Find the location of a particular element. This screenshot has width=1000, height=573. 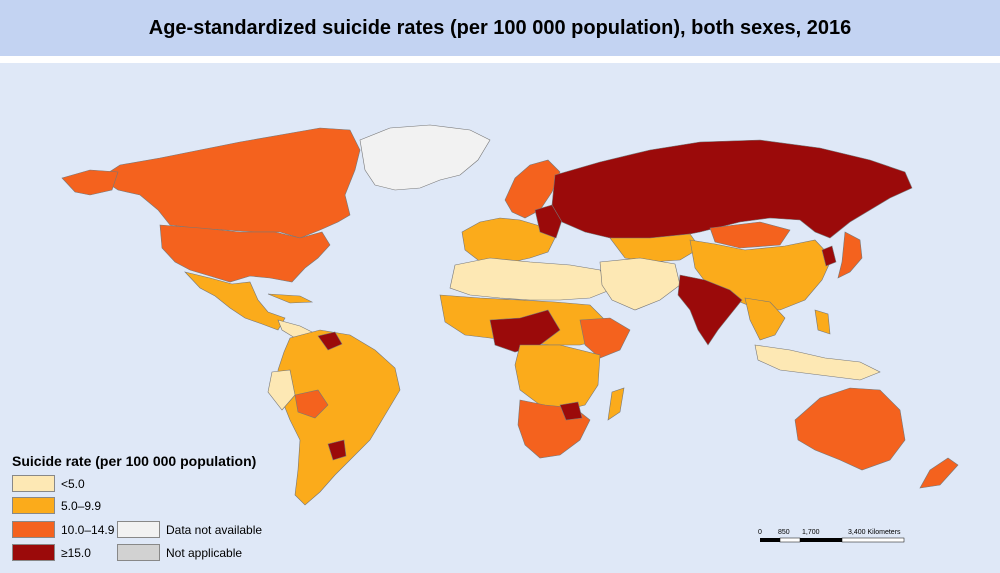

region-madagascar is located at coordinates (616, 404).